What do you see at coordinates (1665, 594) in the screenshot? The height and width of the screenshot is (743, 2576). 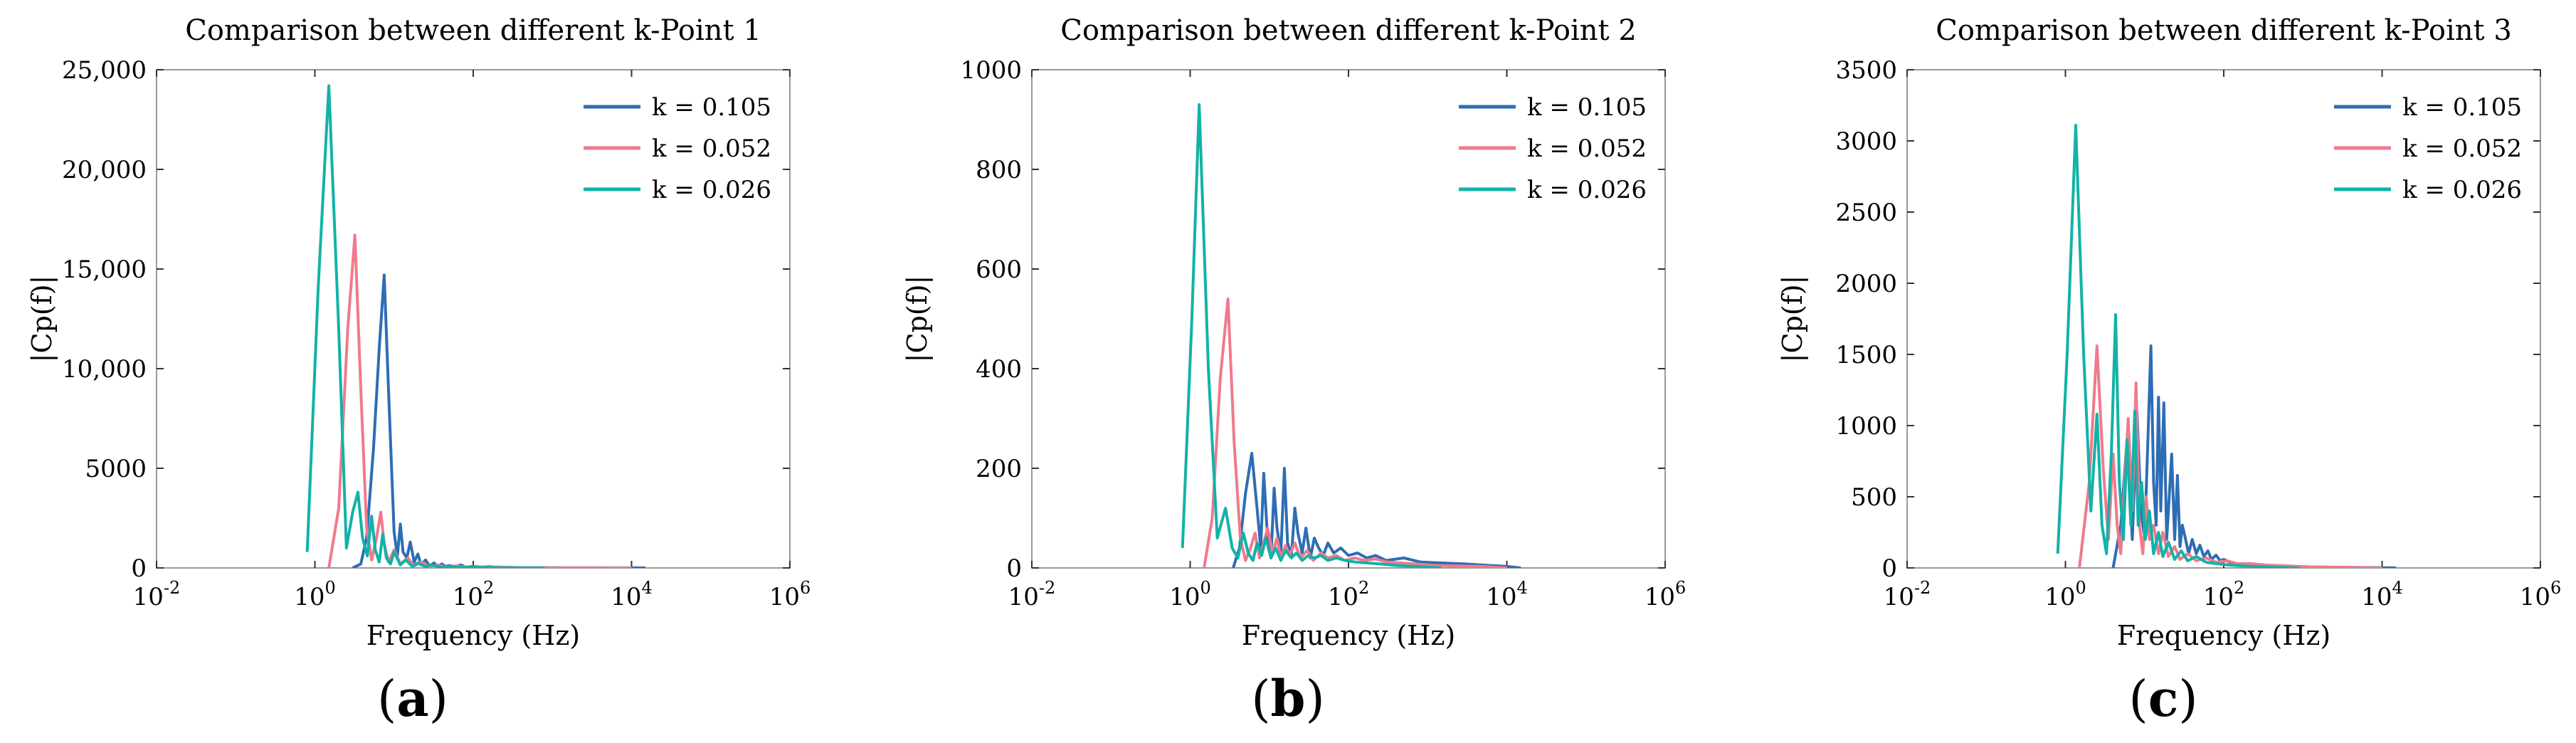 I see `x-tick-label-b-4: 10⁶` at bounding box center [1665, 594].